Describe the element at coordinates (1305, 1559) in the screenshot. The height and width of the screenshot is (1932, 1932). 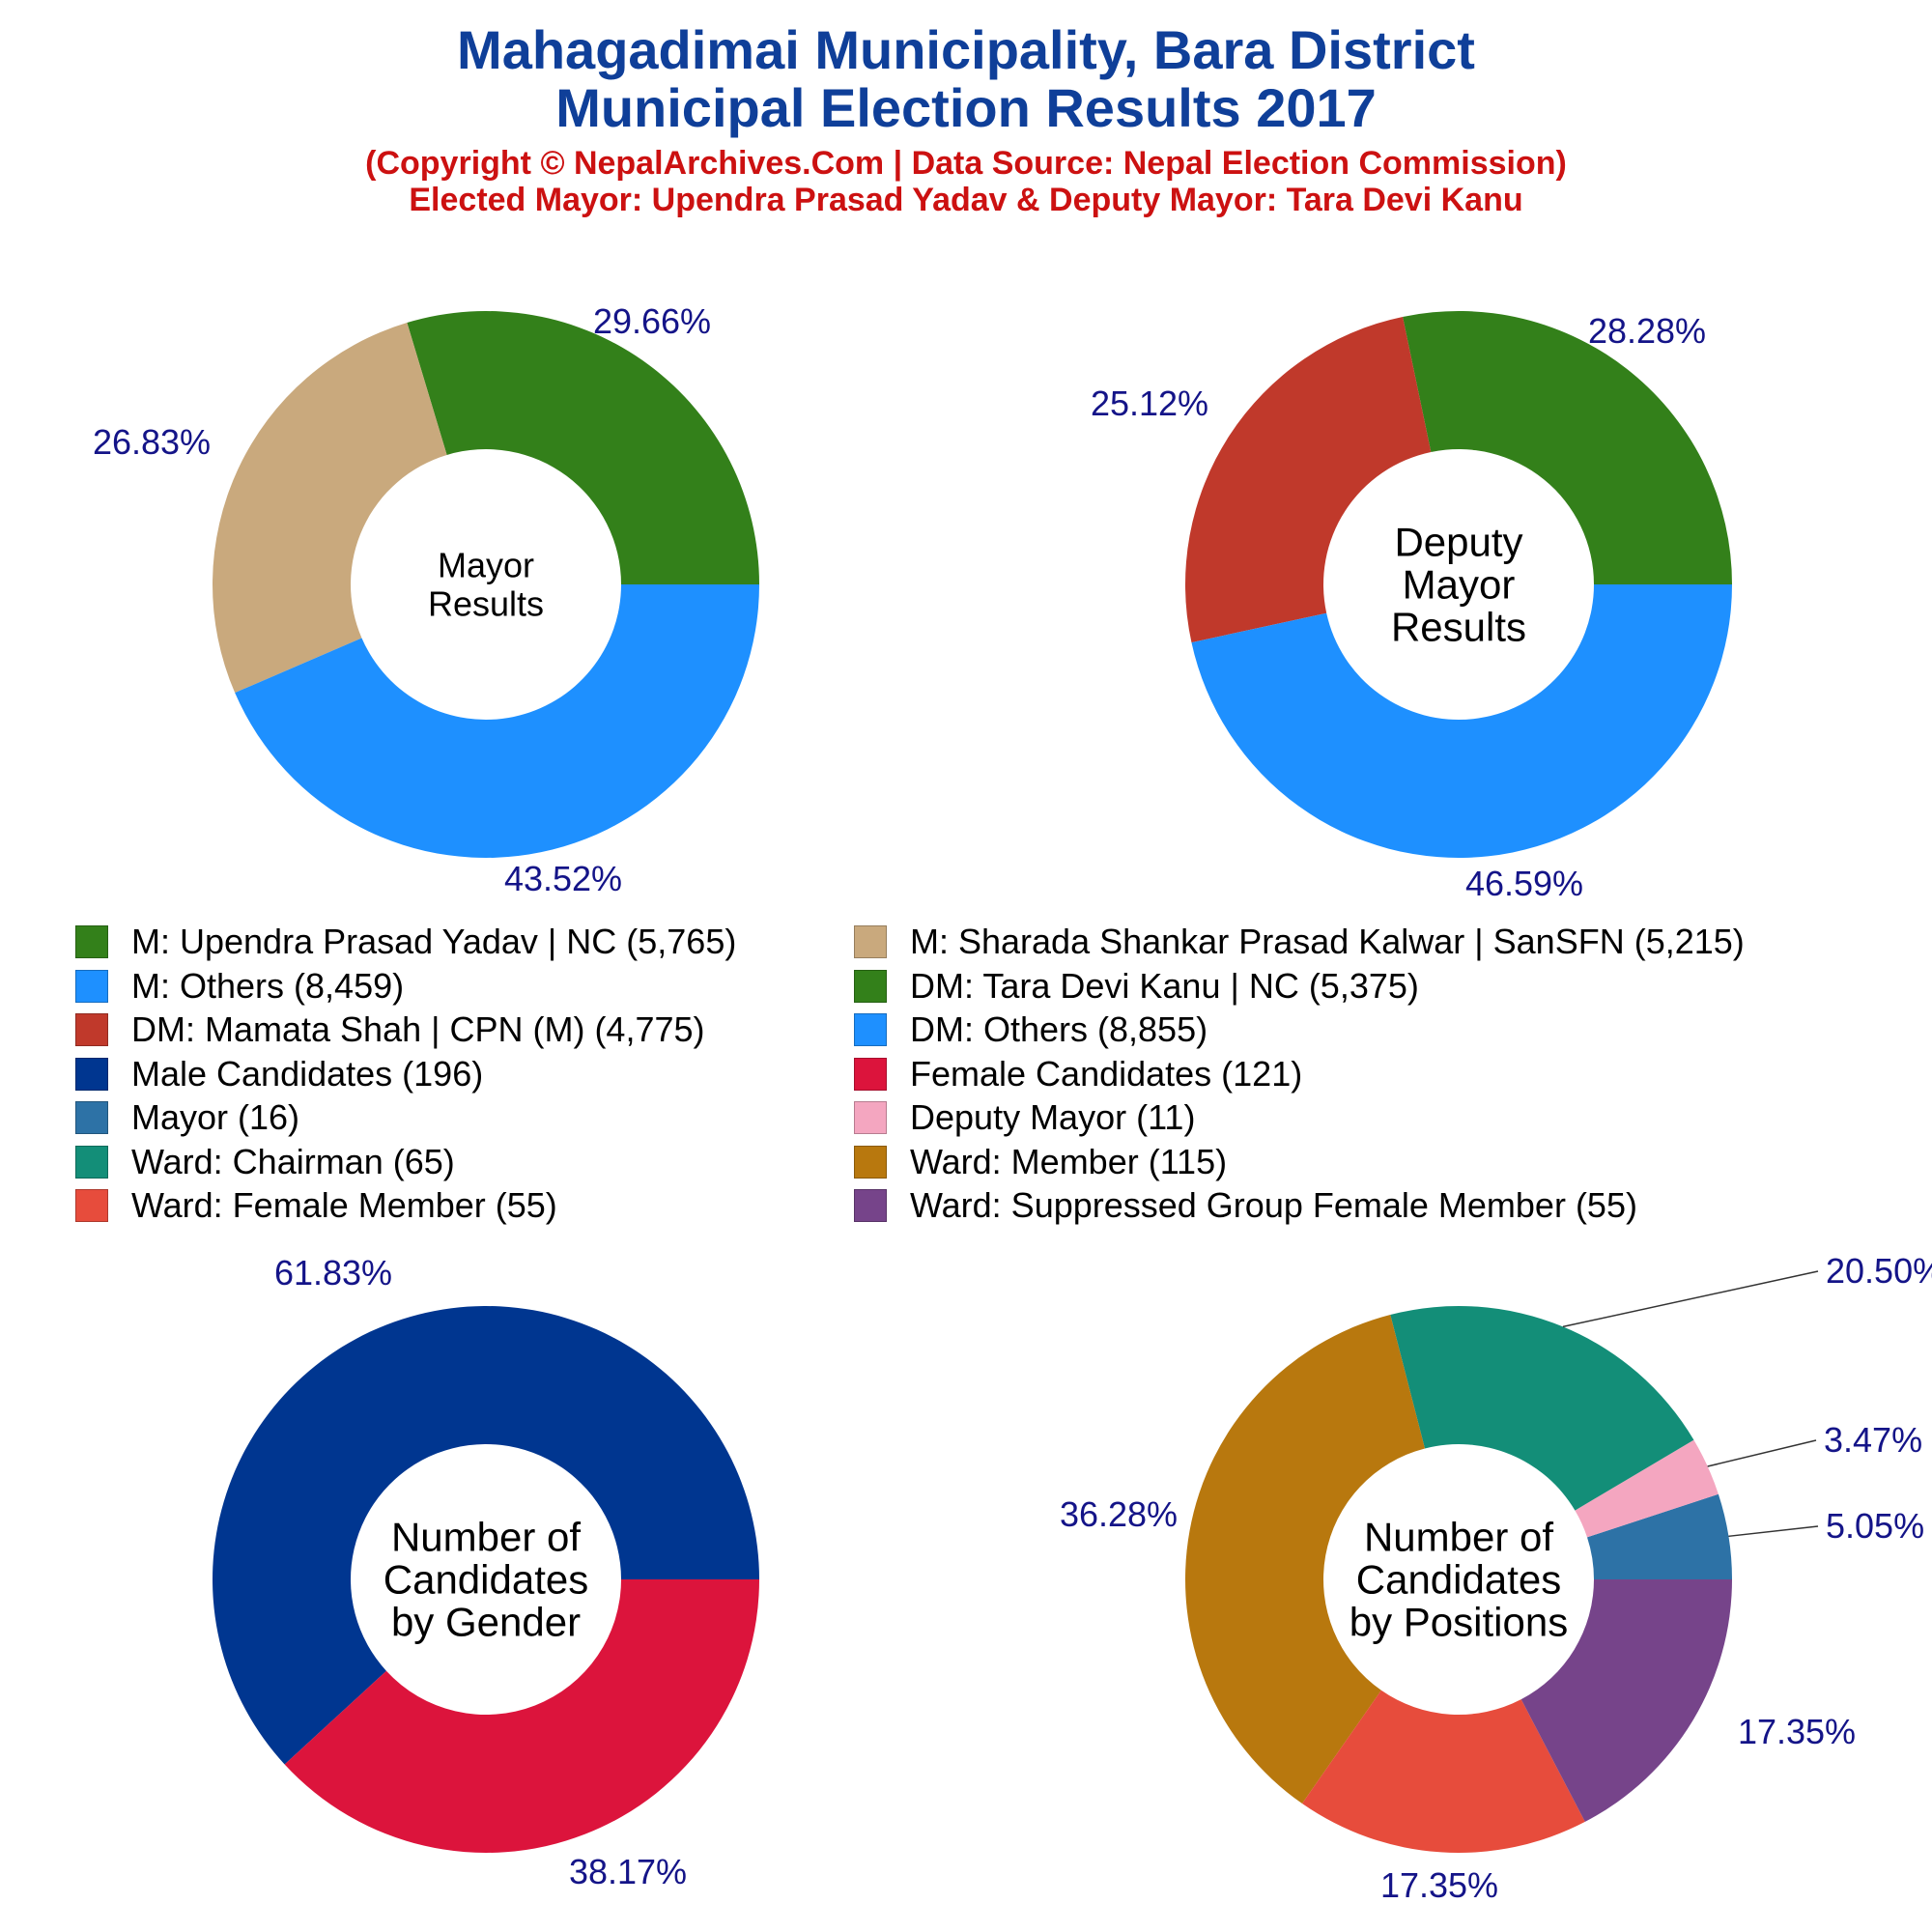
I see `slice-ward-member` at that location.